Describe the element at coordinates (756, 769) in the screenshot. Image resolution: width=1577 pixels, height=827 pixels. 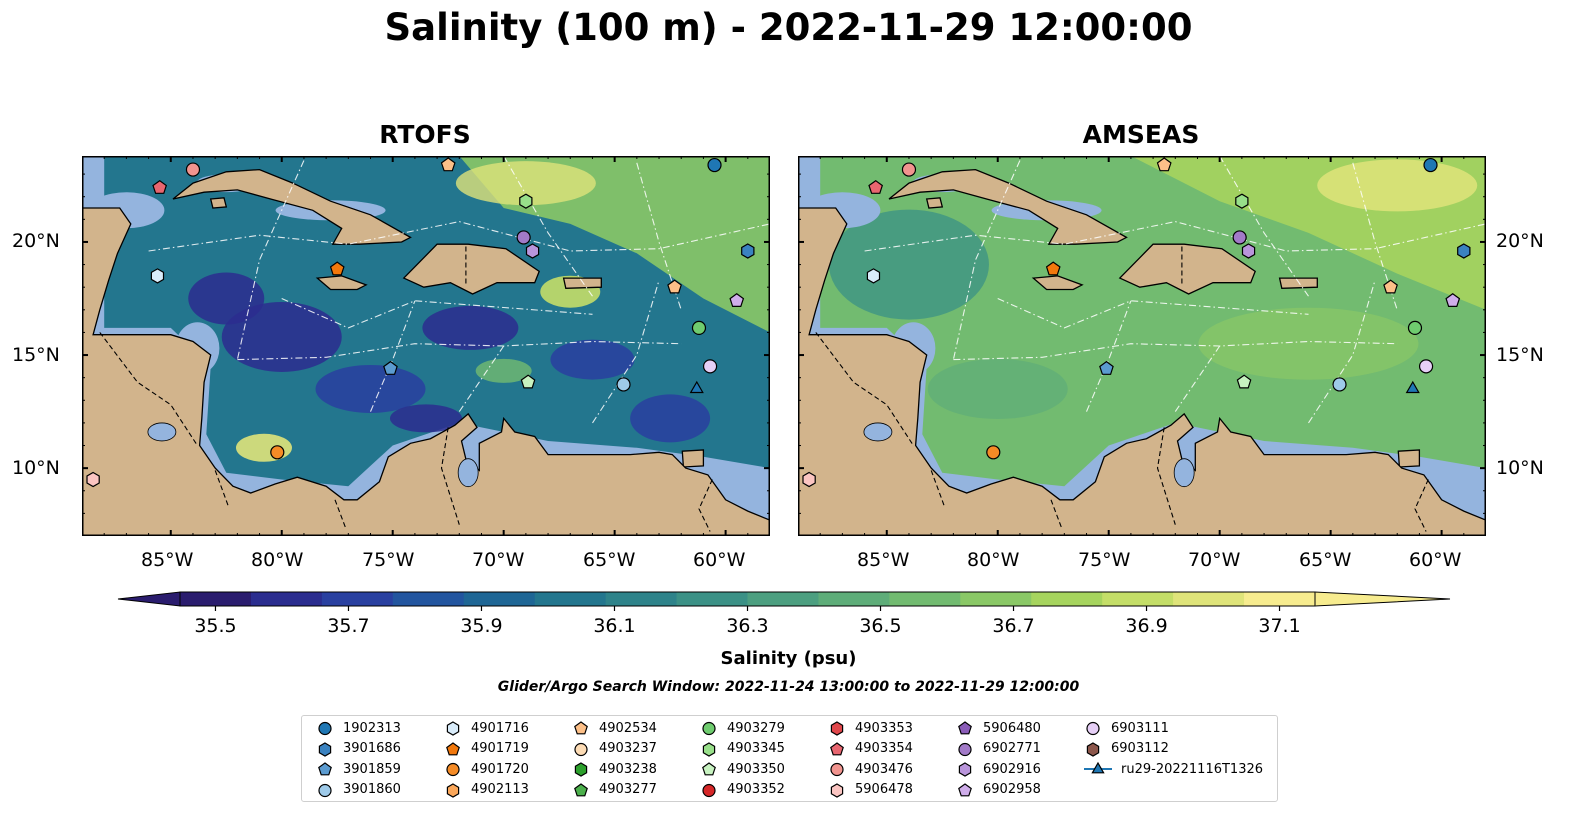
I see `legend-label: 4903350` at that location.